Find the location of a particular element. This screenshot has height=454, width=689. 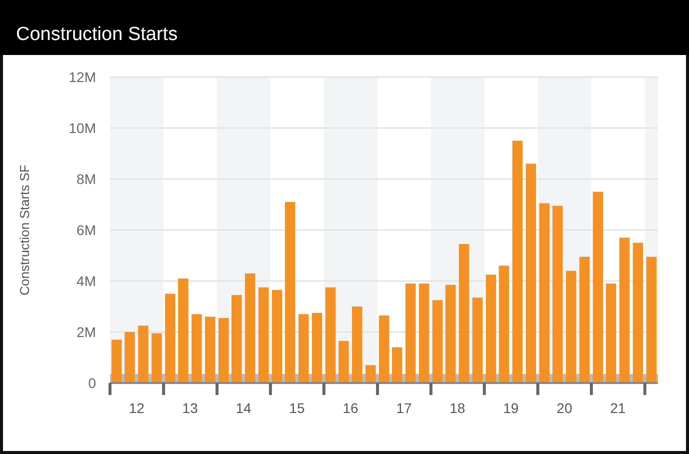

y-tick-label: 6M is located at coordinates (86, 230).